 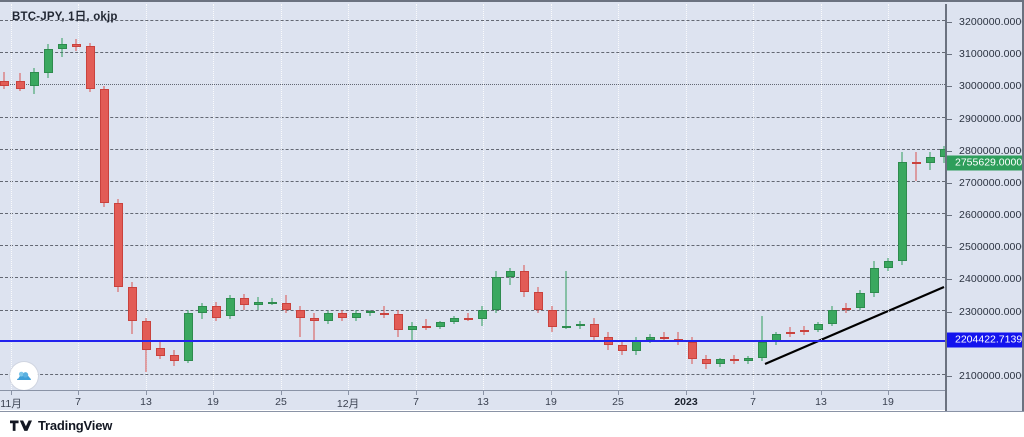 I want to click on last-price-tag: 2755629.0000, so click(x=984, y=163).